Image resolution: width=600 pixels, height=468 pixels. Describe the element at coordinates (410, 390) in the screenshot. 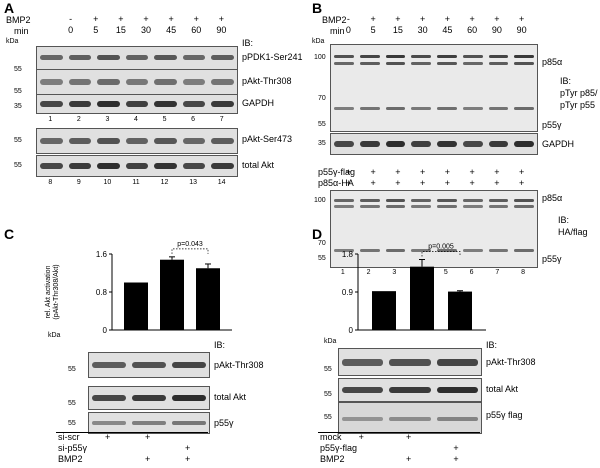

I see `panel-d-blot-total-akt` at that location.